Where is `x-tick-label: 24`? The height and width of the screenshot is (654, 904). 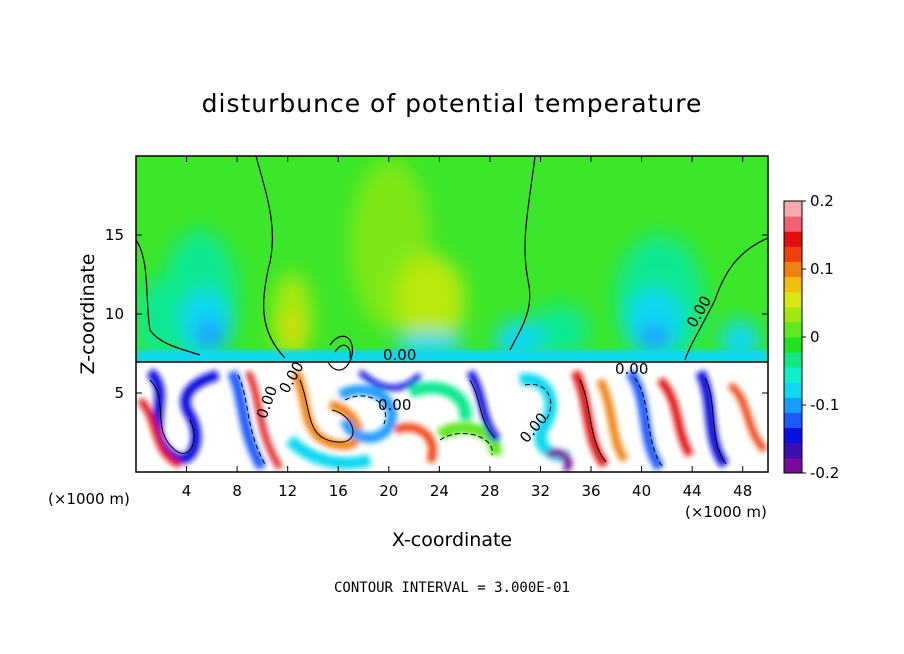 x-tick-label: 24 is located at coordinates (439, 491).